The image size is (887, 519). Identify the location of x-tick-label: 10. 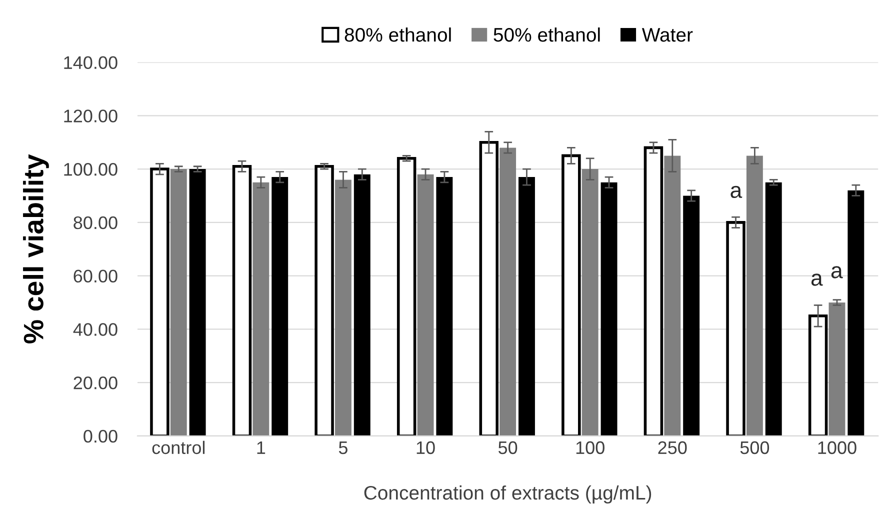
(425, 447).